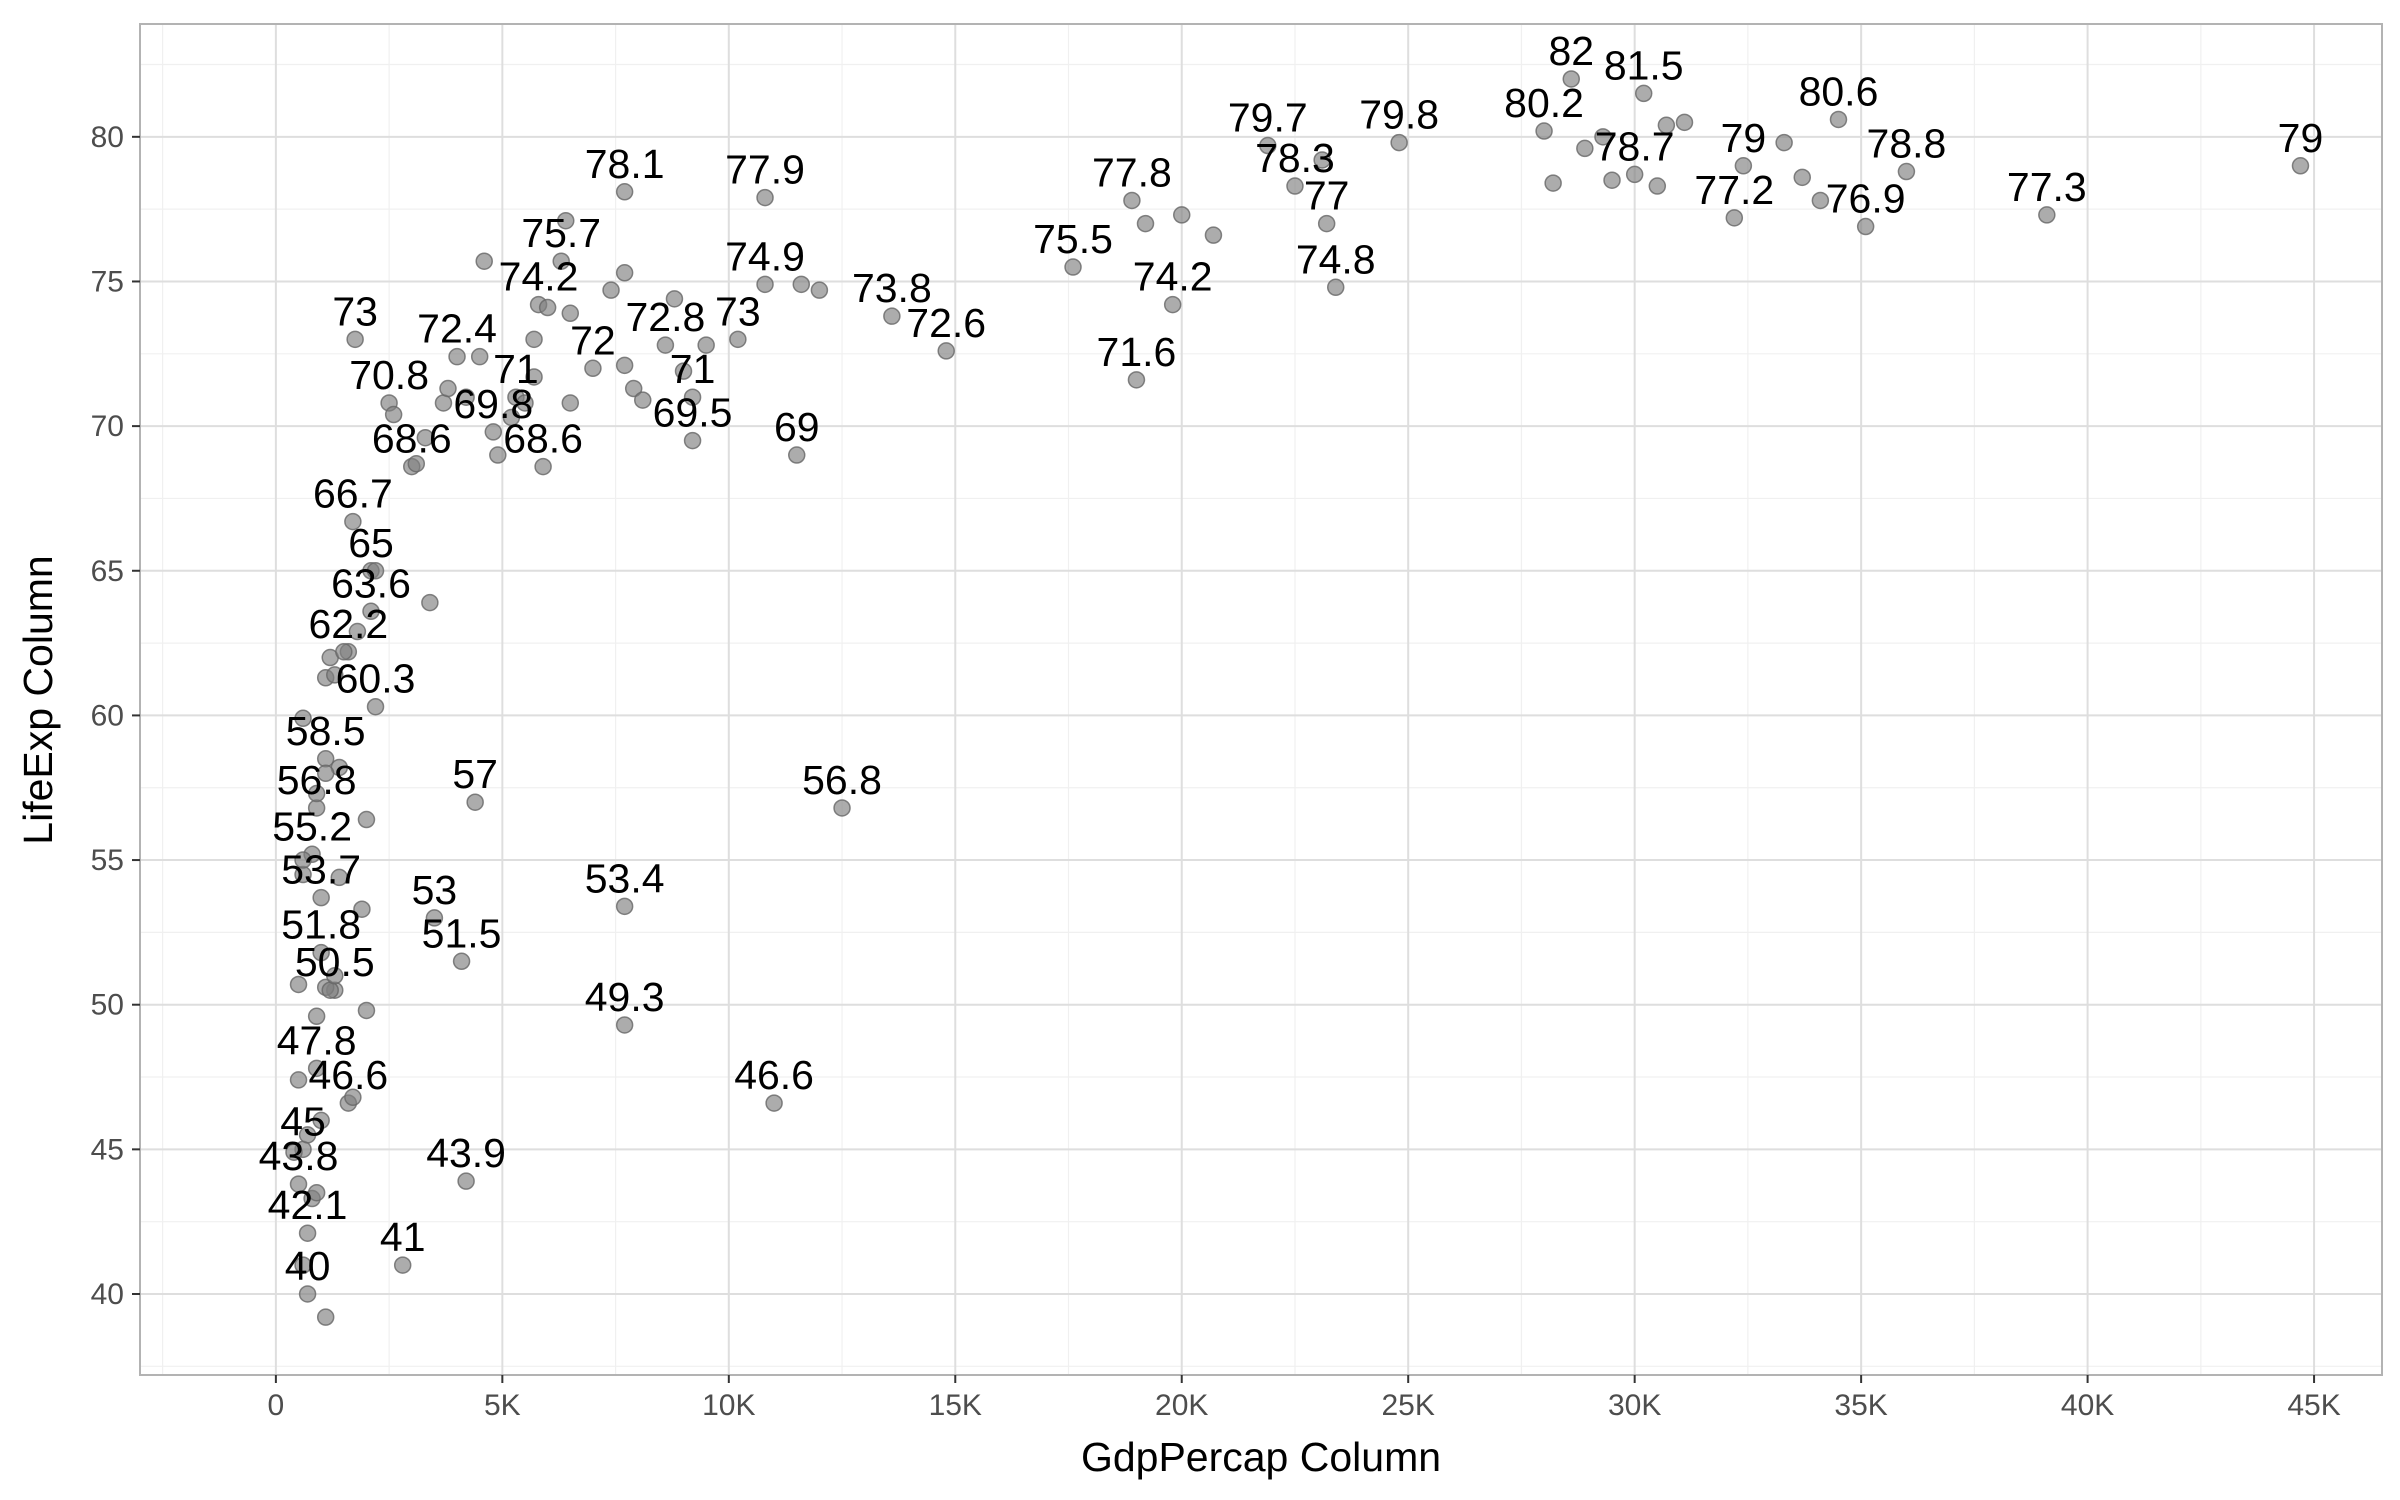 The height and width of the screenshot is (1500, 2400). I want to click on data-label: 71.6, so click(1137, 352).